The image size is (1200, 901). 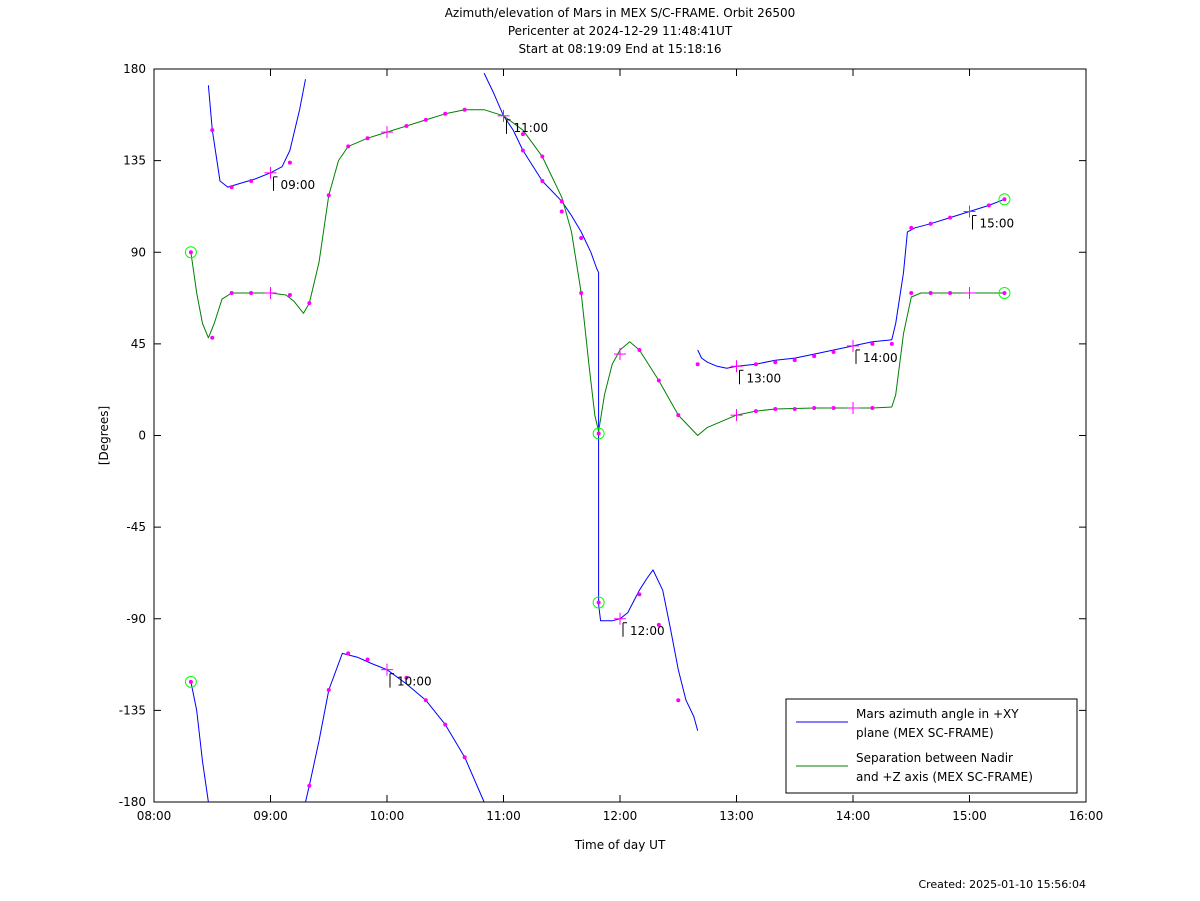 I want to click on x-tick-label: 09:00, so click(x=270, y=816).